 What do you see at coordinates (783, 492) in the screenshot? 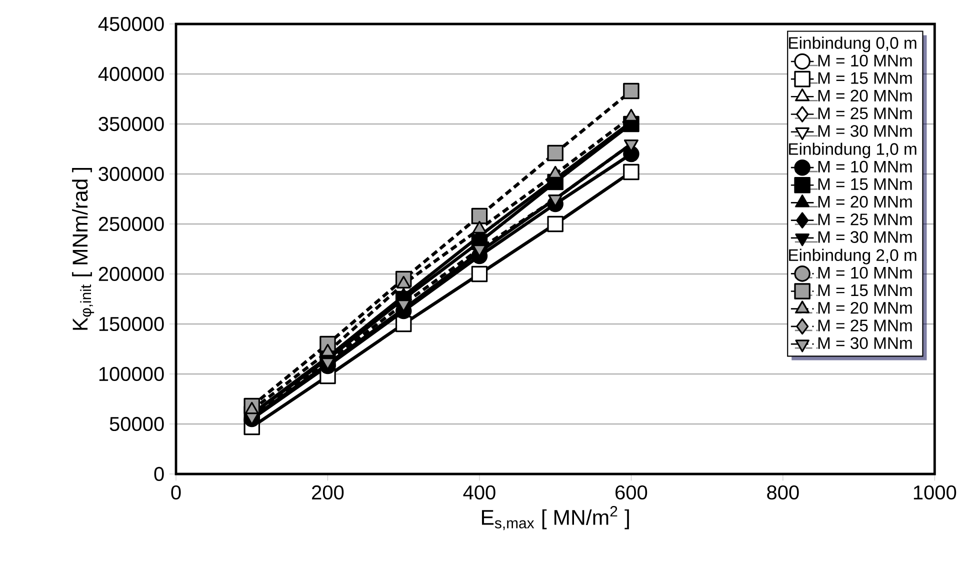
I see `x-tick-label: 800` at bounding box center [783, 492].